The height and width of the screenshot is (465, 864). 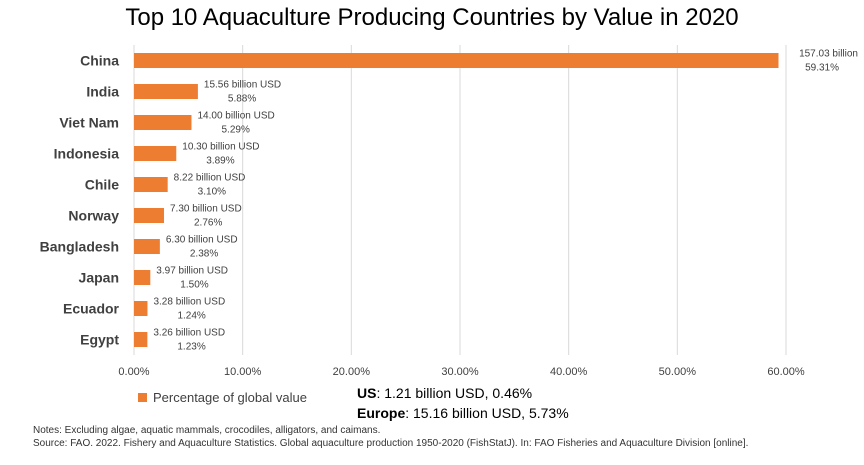 I want to click on data-label-value: 15.56 billion USD, so click(x=242, y=85).